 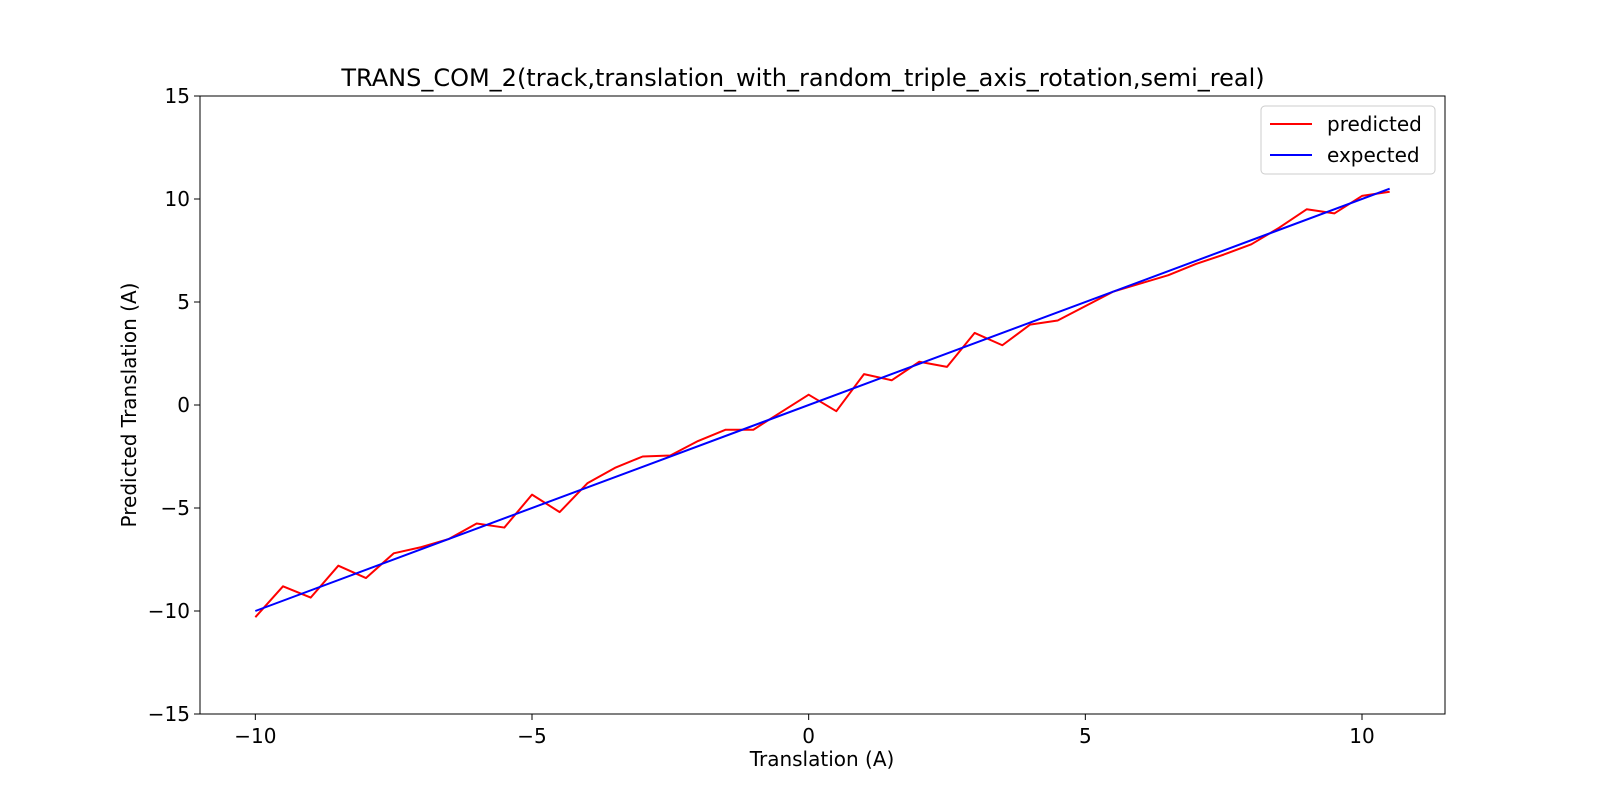 What do you see at coordinates (808, 736) in the screenshot?
I see `x-tick-label: 0` at bounding box center [808, 736].